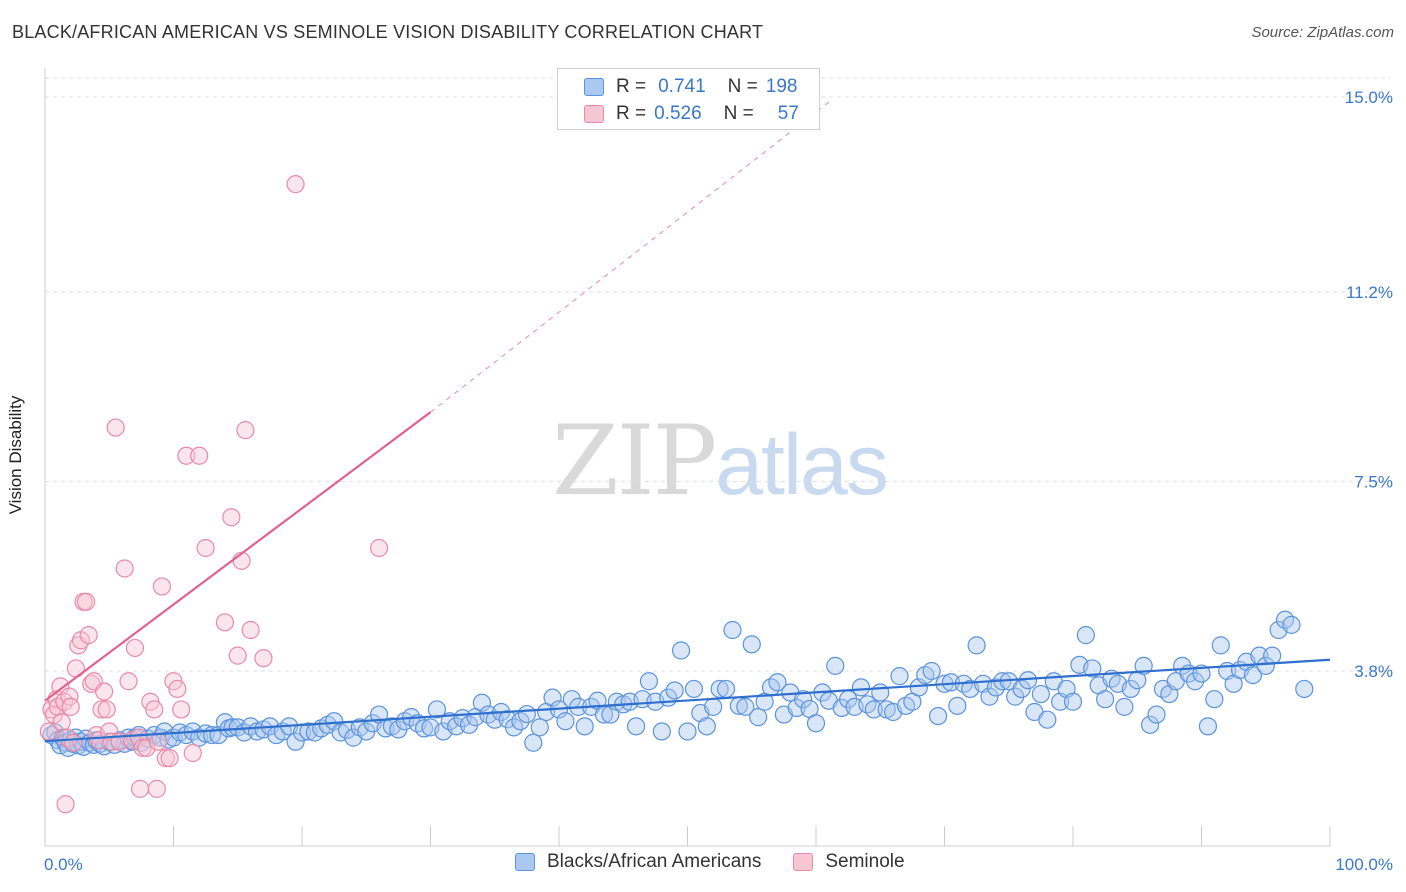 The image size is (1406, 892). What do you see at coordinates (690, 87) in the screenshot?
I see `legend-row-blacks: R = 0.741 N = 198` at bounding box center [690, 87].